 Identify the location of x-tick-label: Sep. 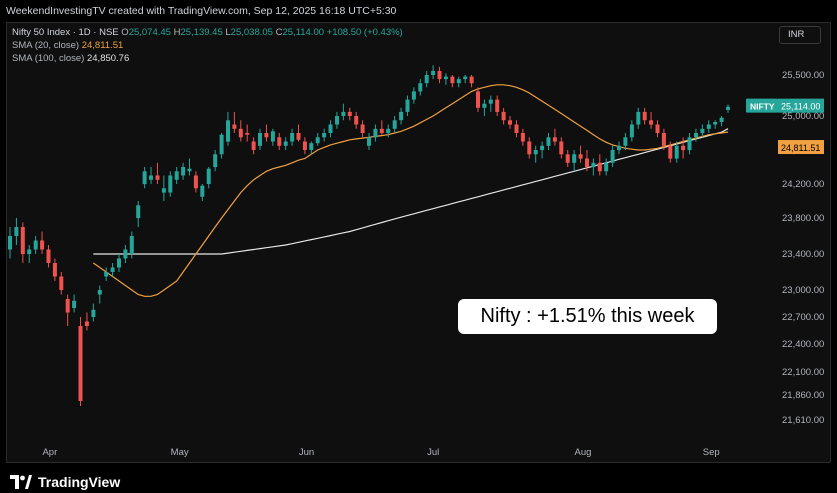
(711, 452).